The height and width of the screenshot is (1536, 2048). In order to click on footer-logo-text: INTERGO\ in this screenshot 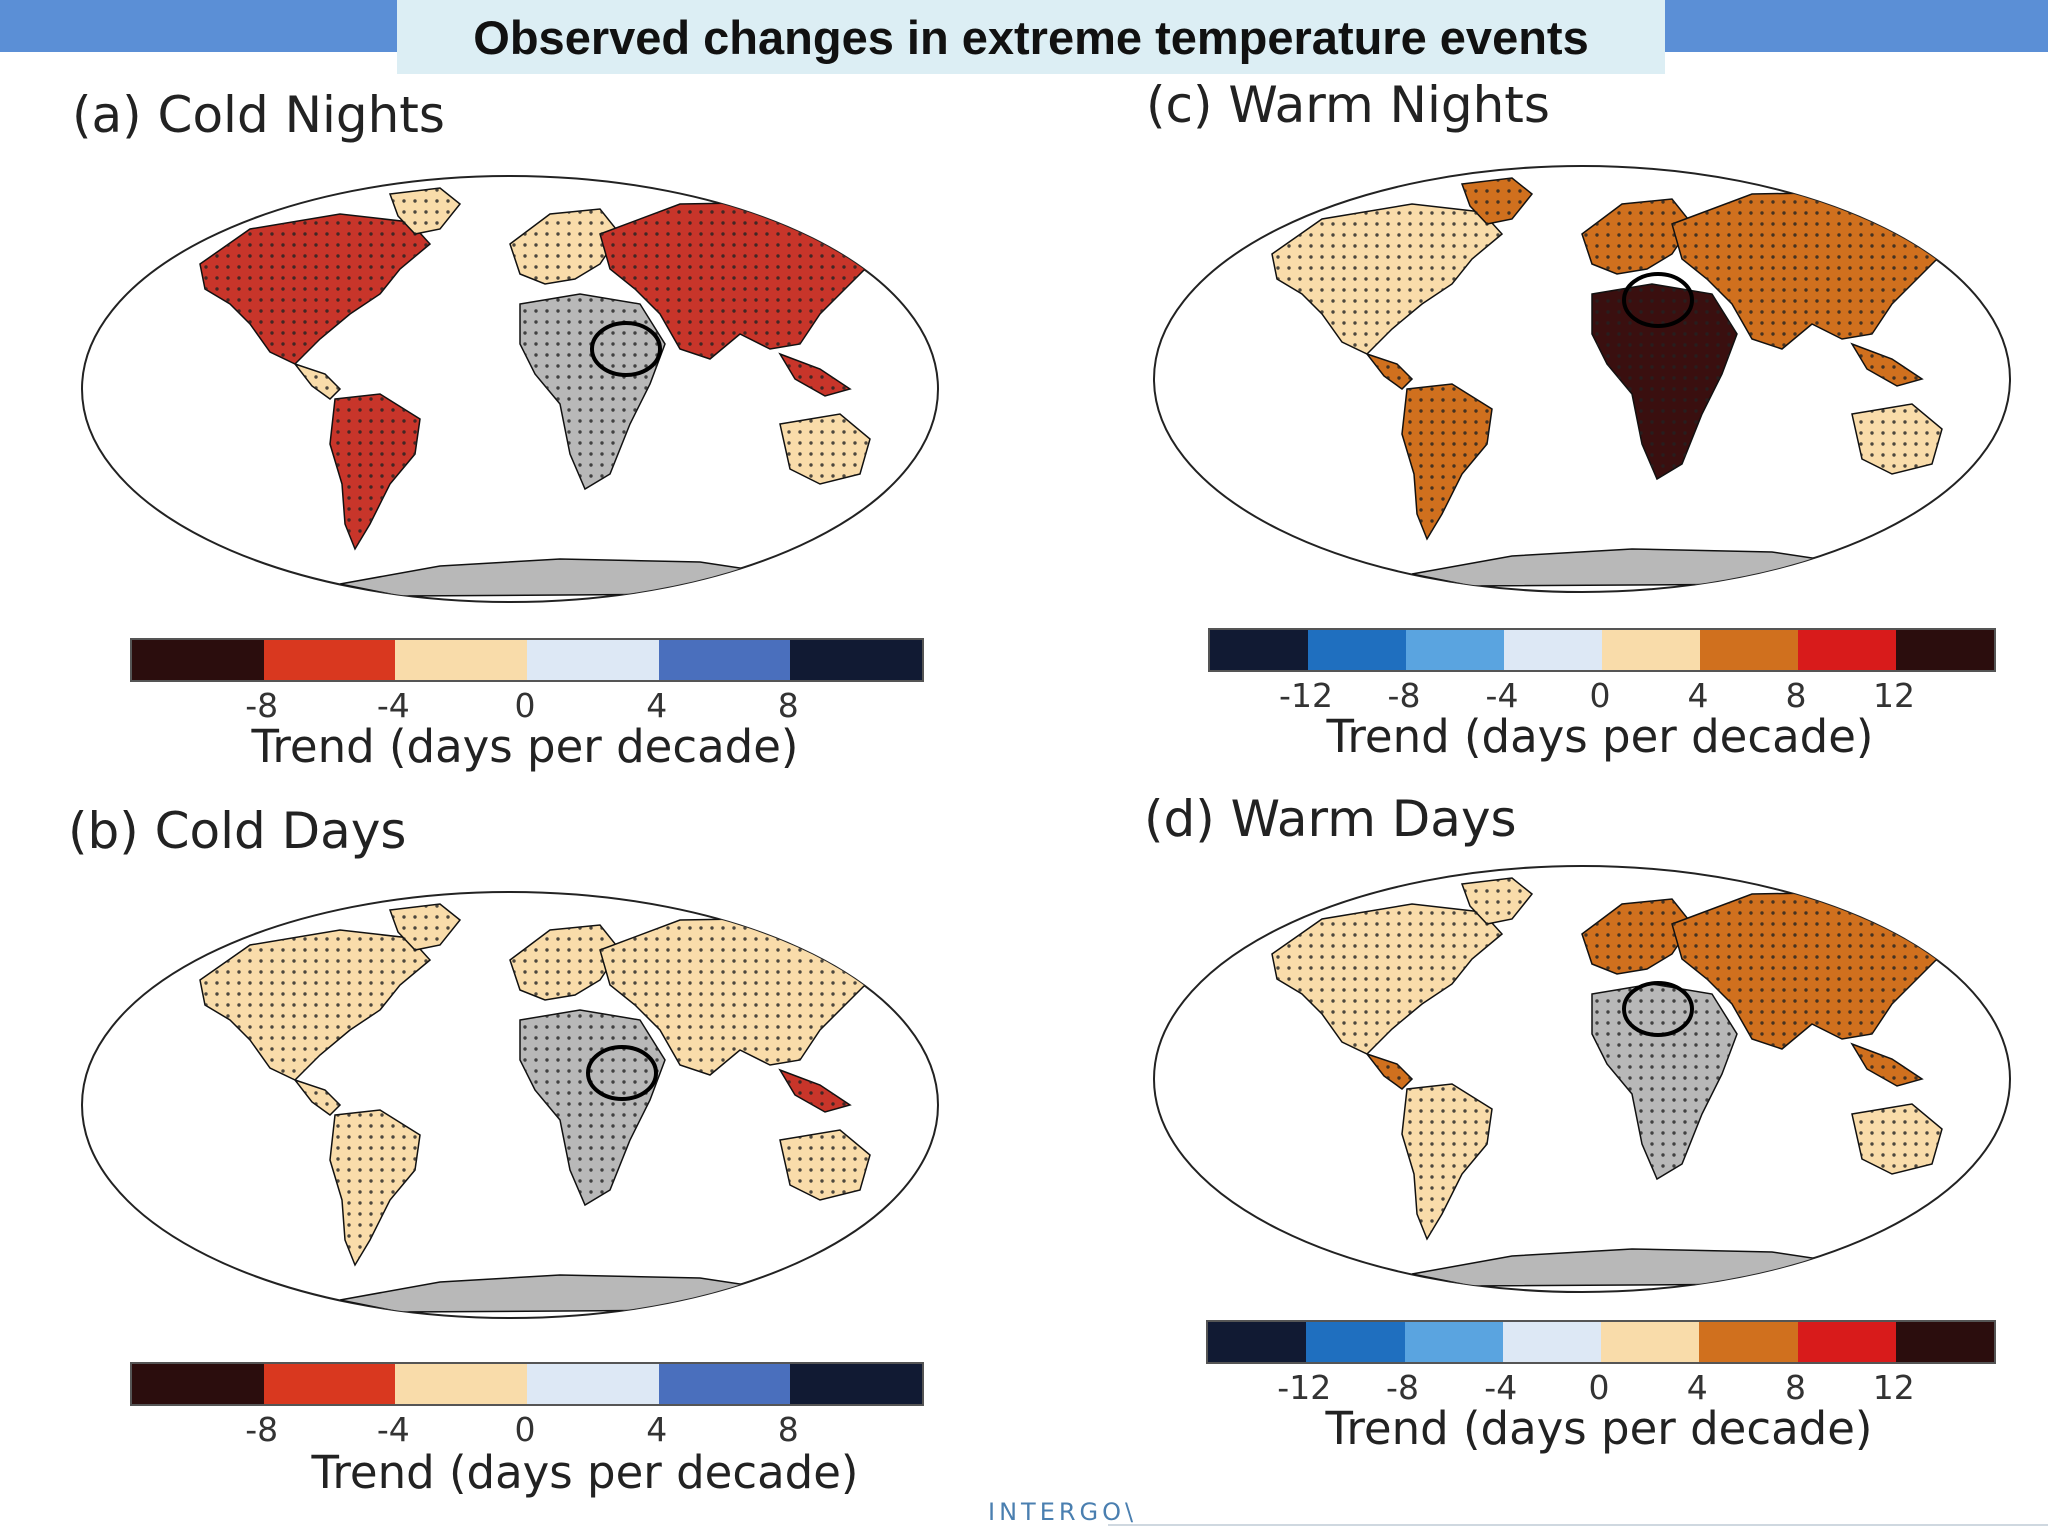, I will do `click(1063, 1512)`.